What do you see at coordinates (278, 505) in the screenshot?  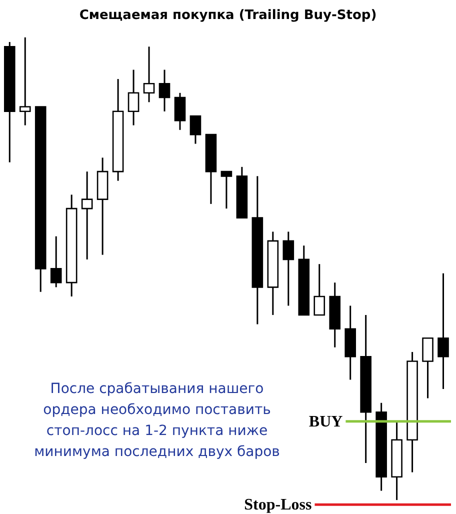 I see `ref-line-label: Stop-Loss` at bounding box center [278, 505].